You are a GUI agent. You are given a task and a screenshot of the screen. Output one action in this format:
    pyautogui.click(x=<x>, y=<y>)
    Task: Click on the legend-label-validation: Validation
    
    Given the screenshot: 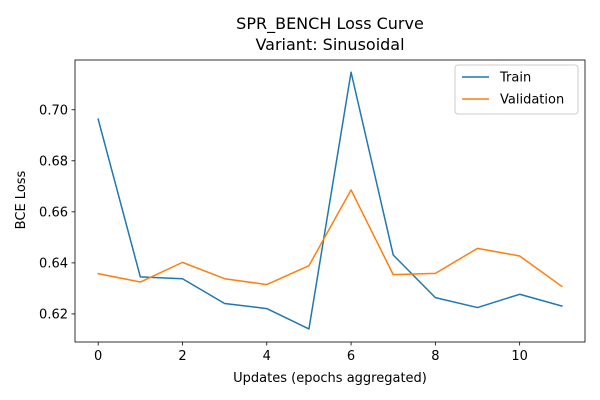 What is the action you would take?
    pyautogui.click(x=532, y=100)
    